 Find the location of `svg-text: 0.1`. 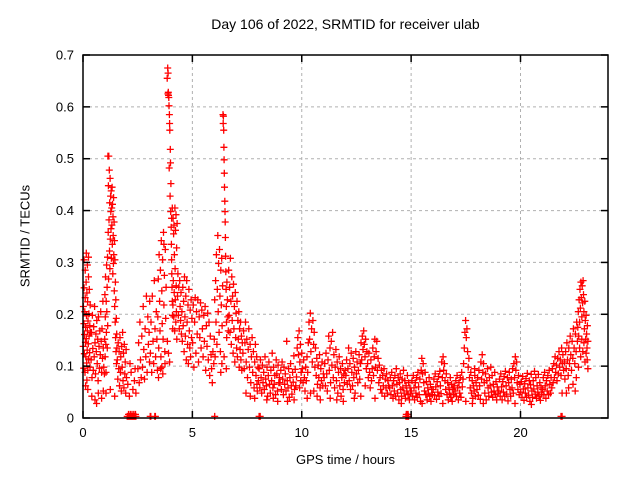

svg-text: 0.1 is located at coordinates (65, 366).